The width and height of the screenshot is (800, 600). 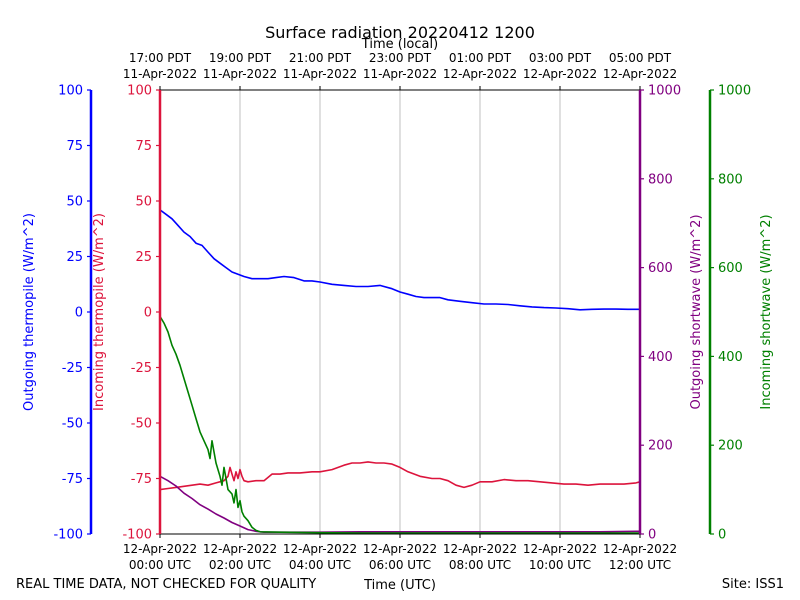 I want to click on axis-tick-label-out_sw-5: 0, so click(x=652, y=535).